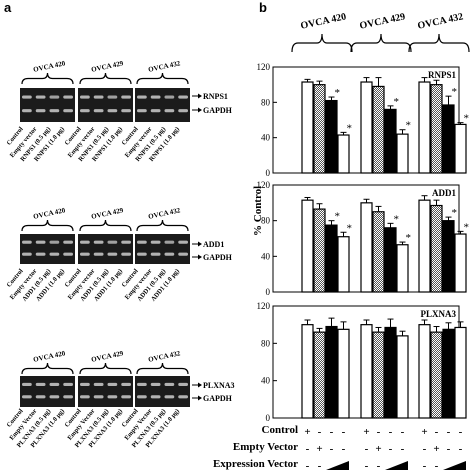  I want to click on band-label: RNPS1, so click(215, 96).